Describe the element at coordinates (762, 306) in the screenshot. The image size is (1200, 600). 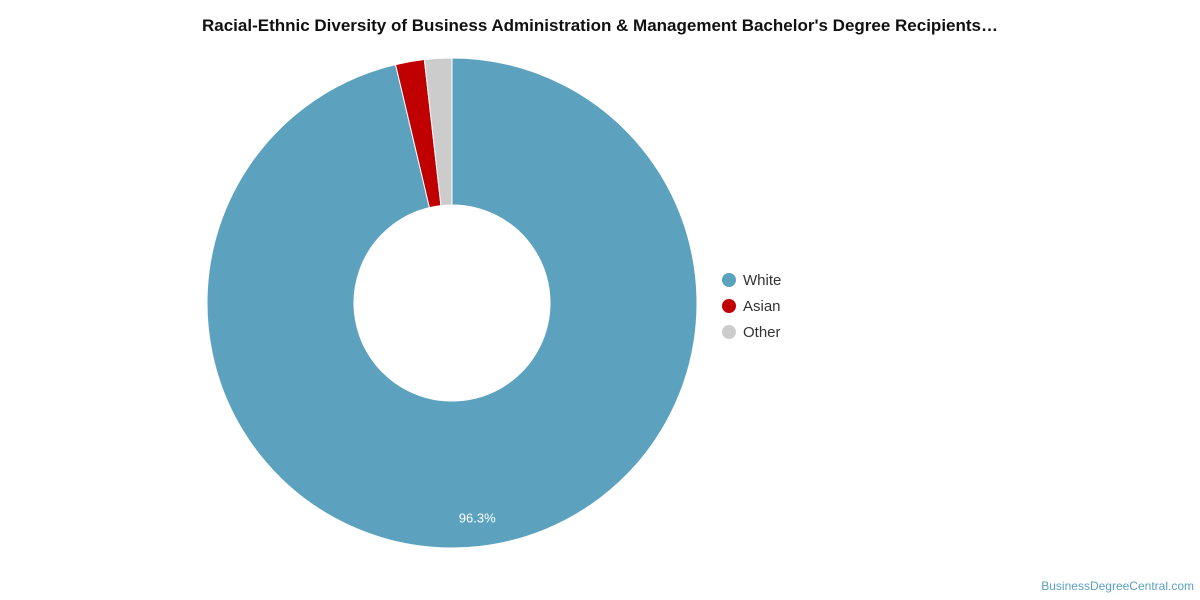
I see `legend-label-asian: Asian` at that location.